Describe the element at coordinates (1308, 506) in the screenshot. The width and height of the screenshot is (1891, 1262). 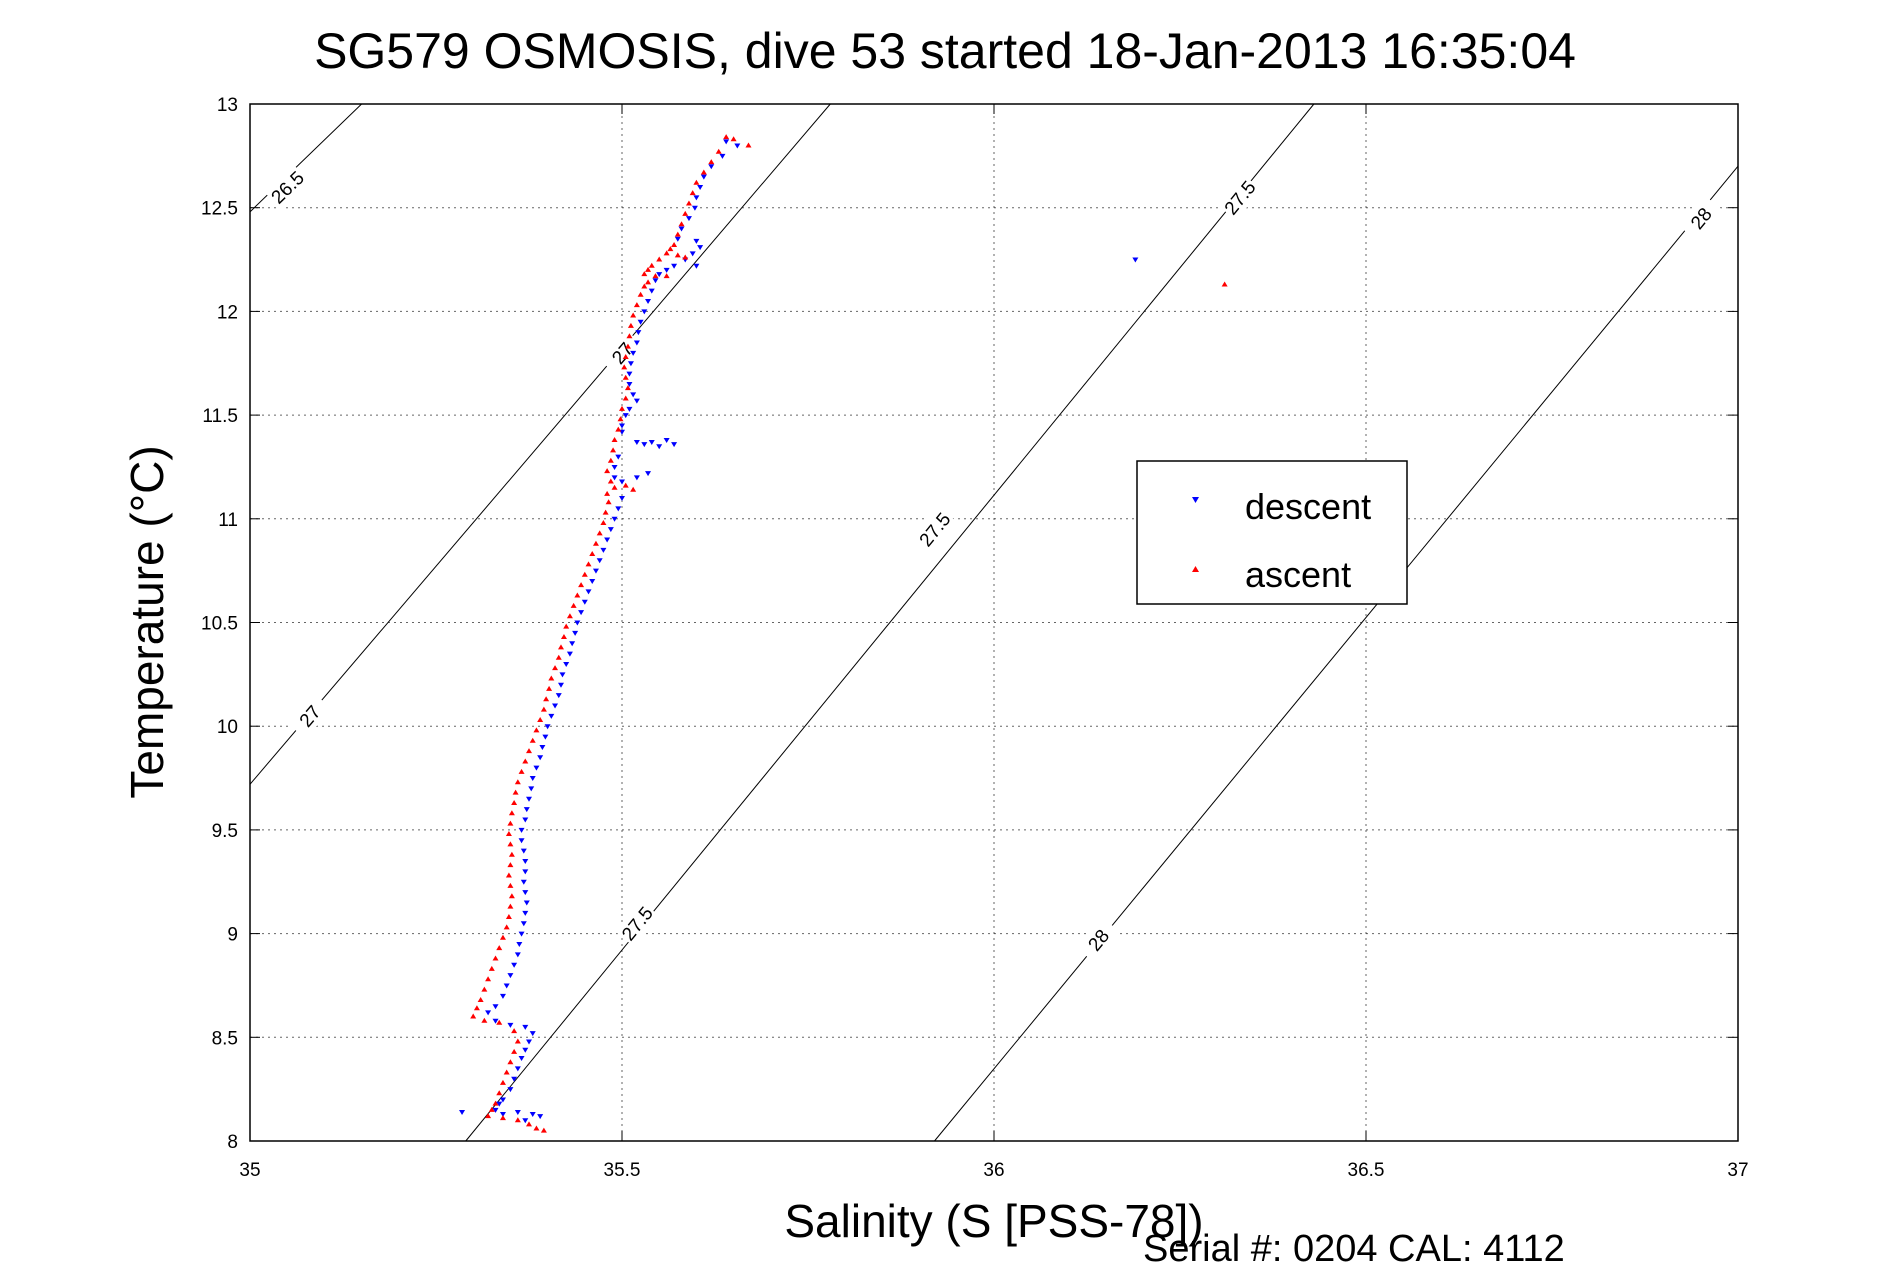
I see `legend-descent-label: descent` at that location.